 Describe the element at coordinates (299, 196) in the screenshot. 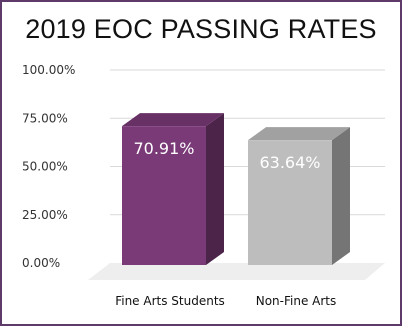

I see `bar-1: 63.64%` at that location.